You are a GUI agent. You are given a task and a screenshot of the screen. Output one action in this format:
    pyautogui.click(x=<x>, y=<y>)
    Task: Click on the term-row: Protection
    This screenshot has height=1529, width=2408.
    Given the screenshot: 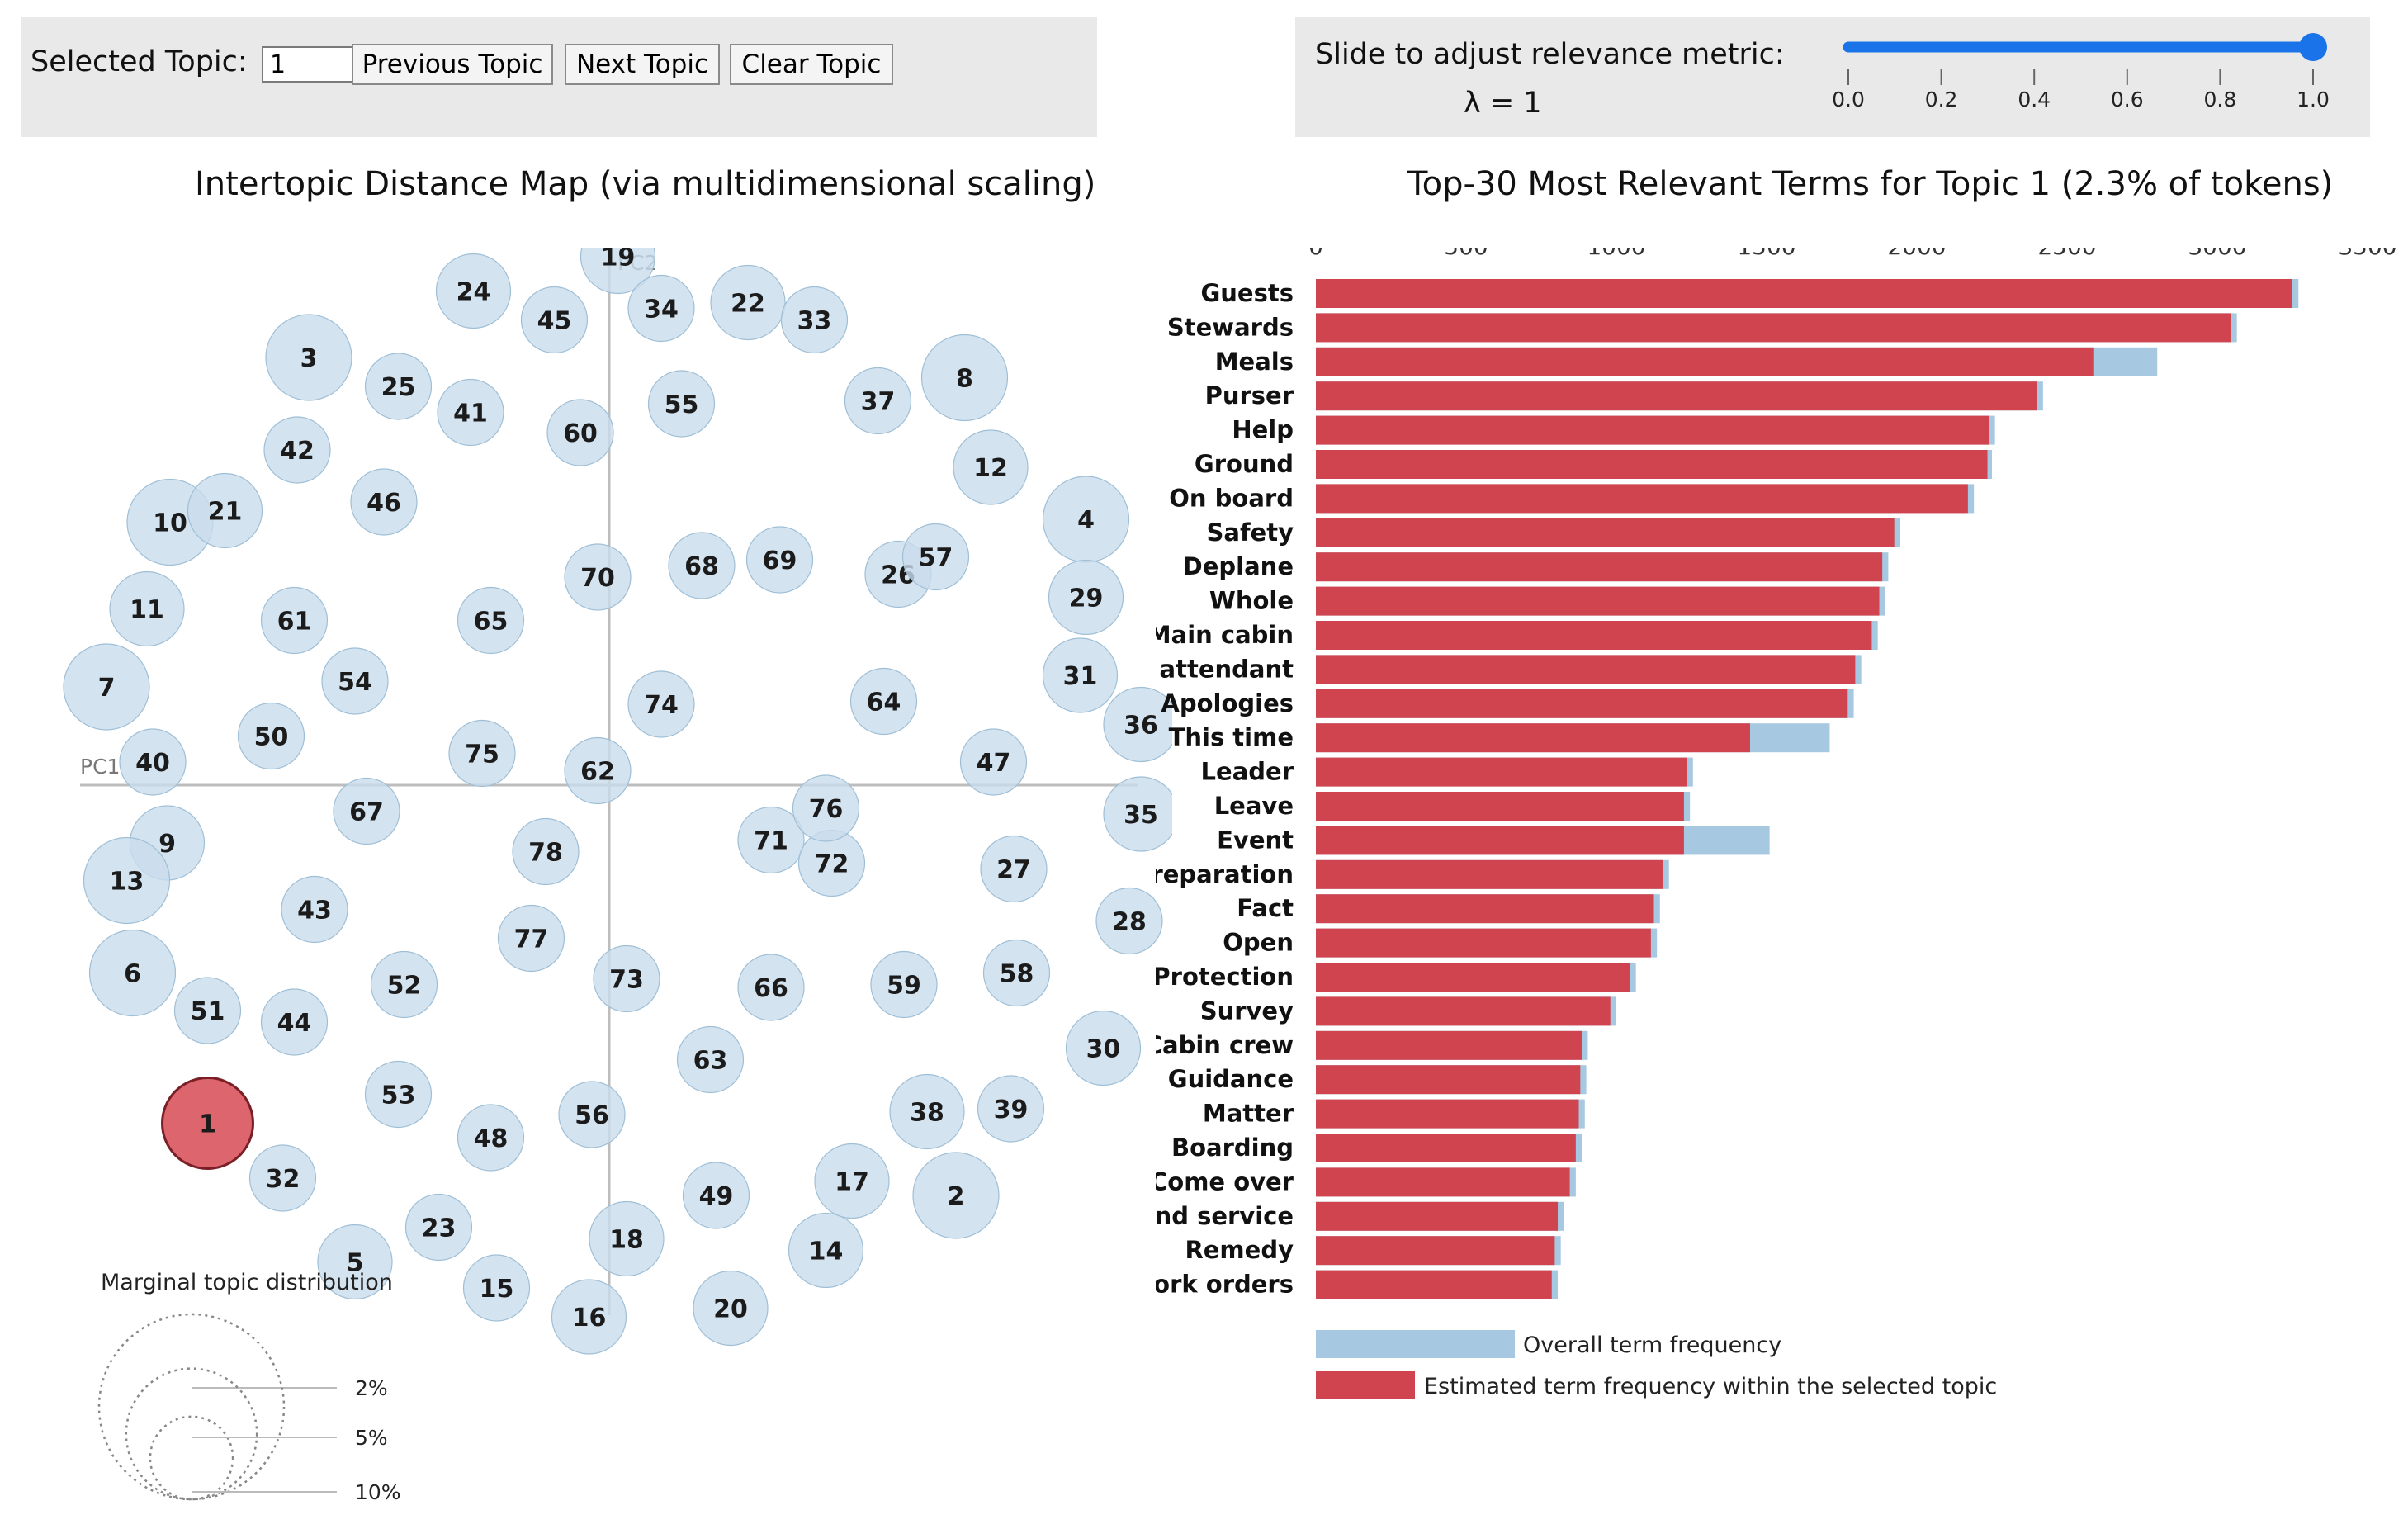 What is the action you would take?
    pyautogui.click(x=1396, y=977)
    